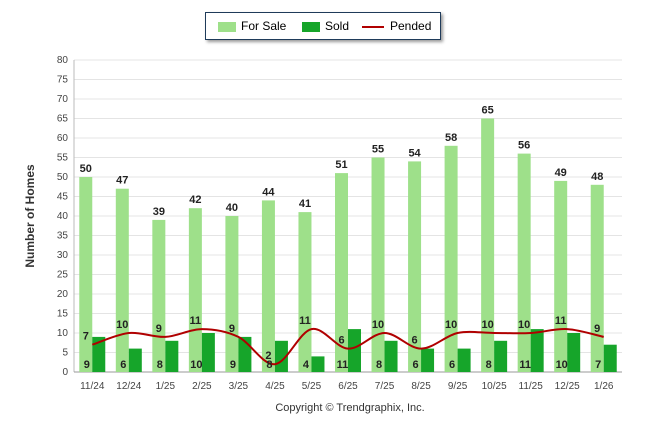  What do you see at coordinates (227, 27) in the screenshot?
I see `legend-swatch-for-sale` at bounding box center [227, 27].